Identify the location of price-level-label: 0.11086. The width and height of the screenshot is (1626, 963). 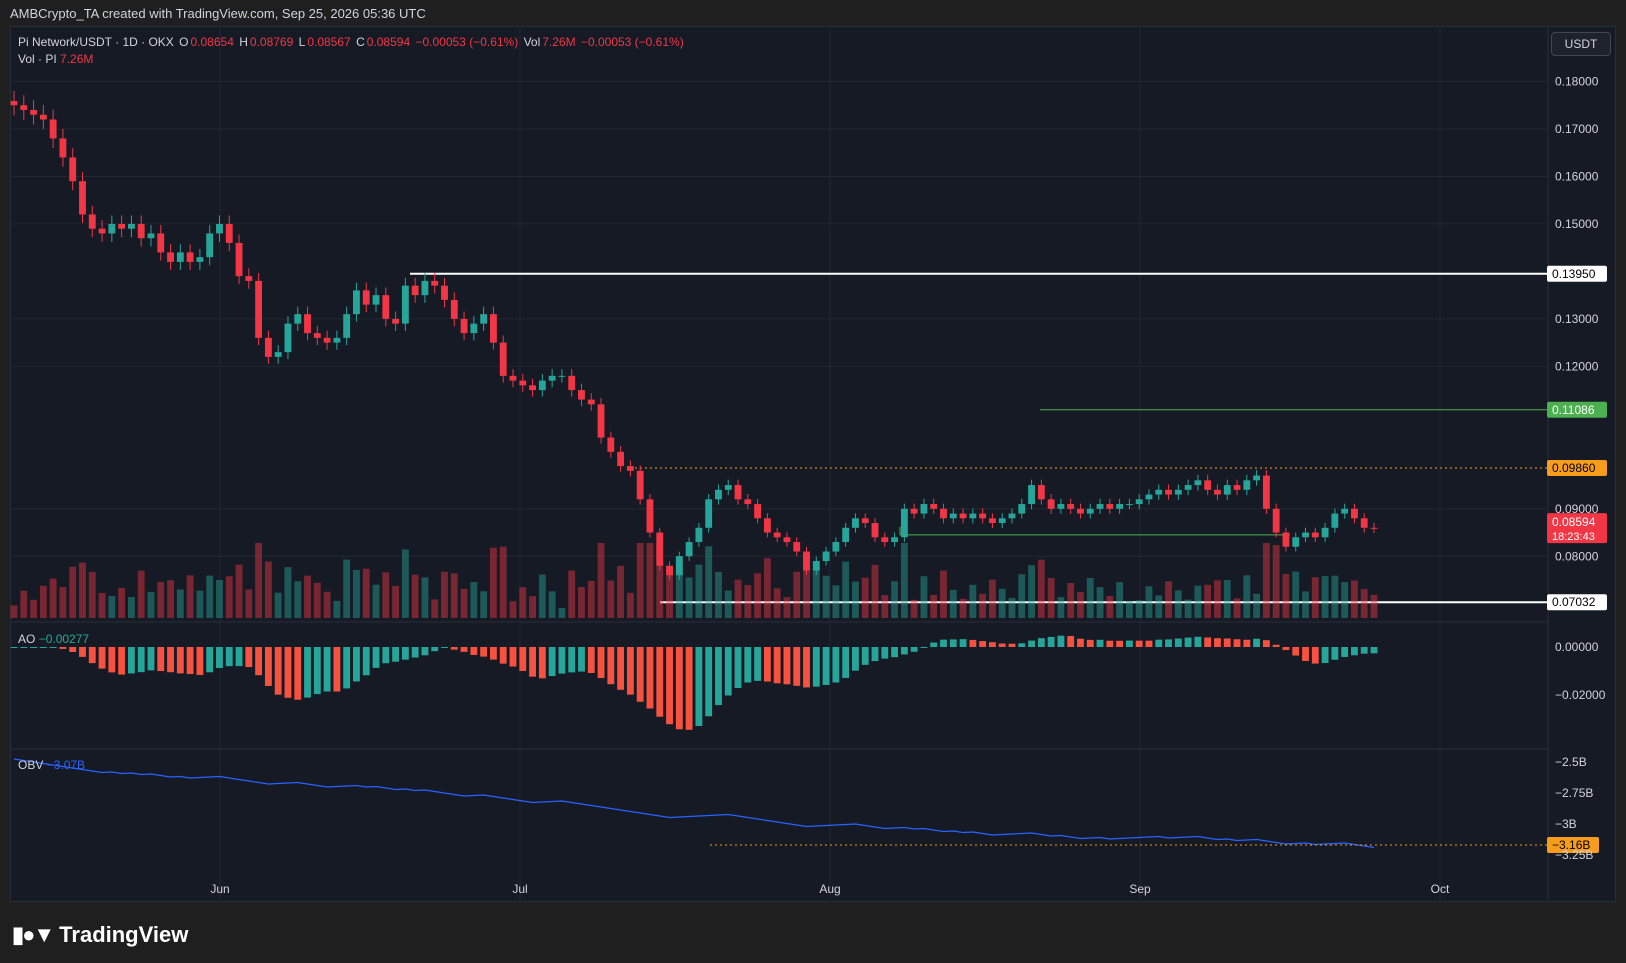
(1573, 410).